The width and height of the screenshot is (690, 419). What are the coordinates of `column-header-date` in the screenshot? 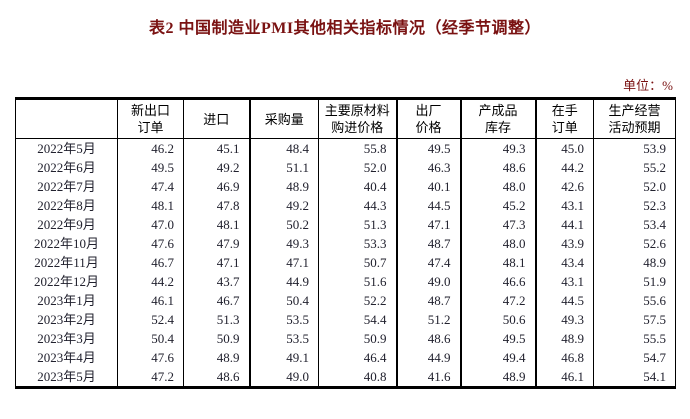 It's located at (66, 118).